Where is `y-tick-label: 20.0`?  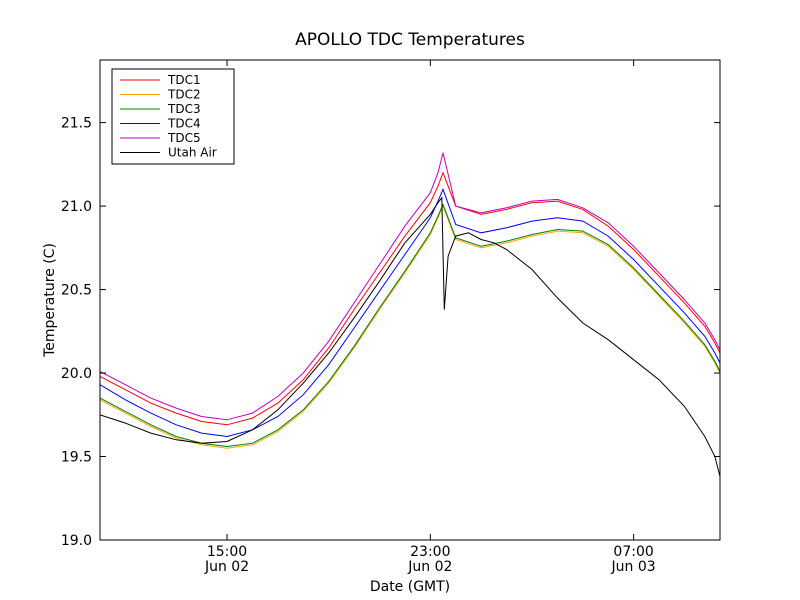 y-tick-label: 20.0 is located at coordinates (76, 374).